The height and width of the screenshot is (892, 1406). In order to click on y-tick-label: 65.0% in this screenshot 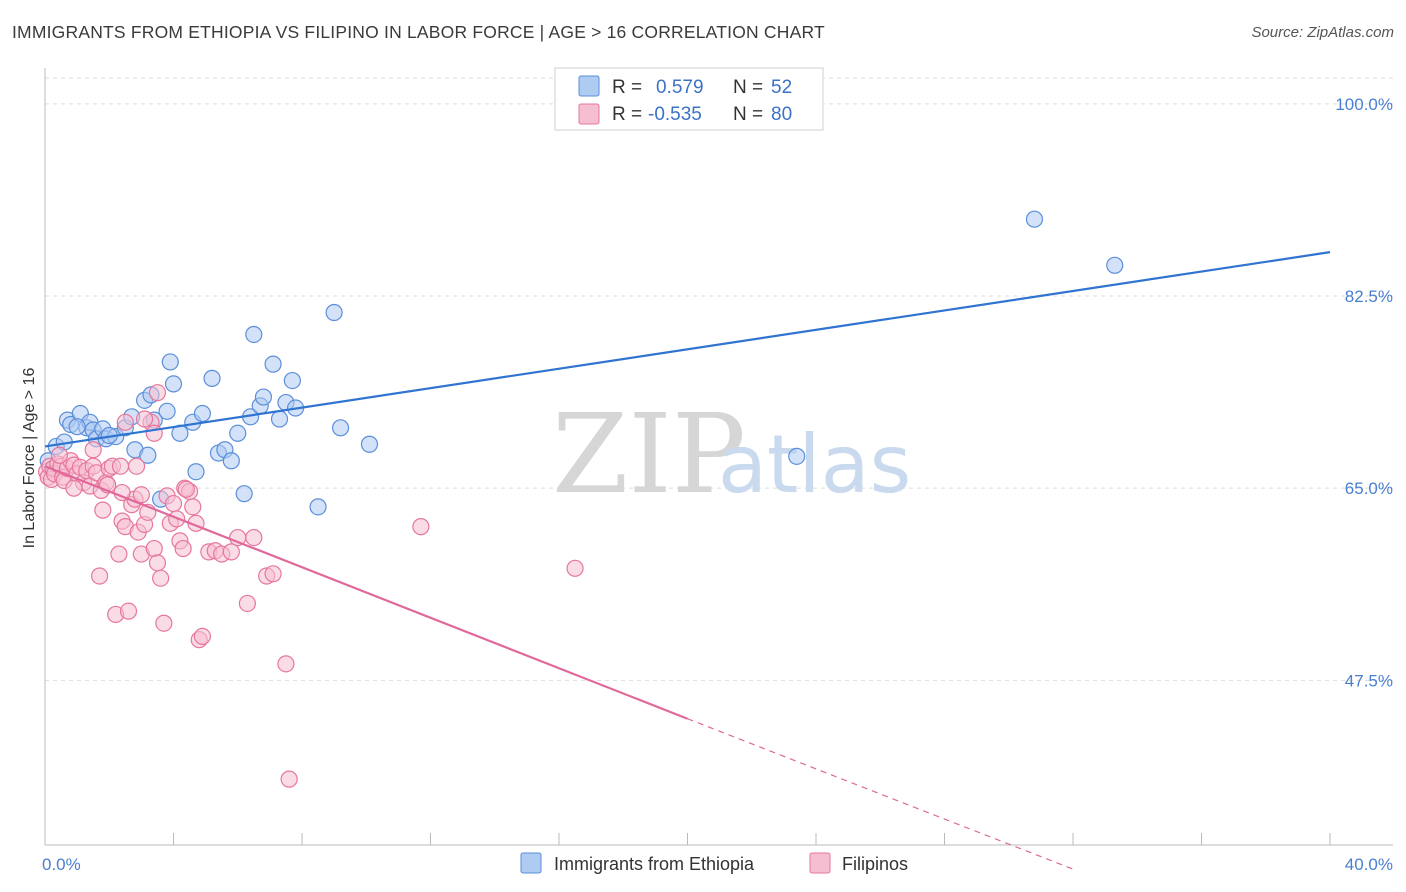, I will do `click(1369, 488)`.